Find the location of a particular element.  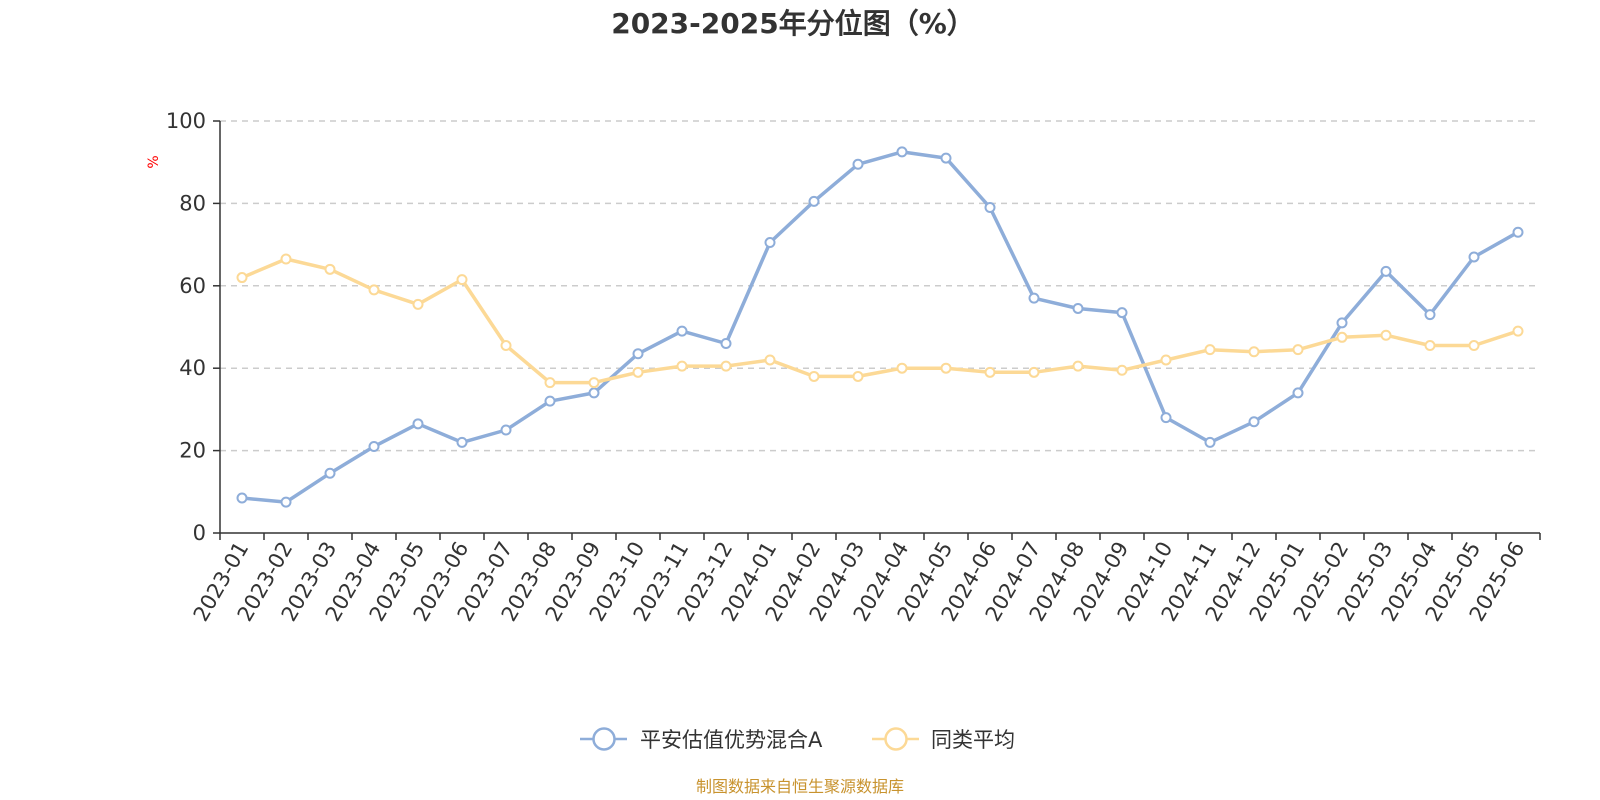

y-tick-label: 0 is located at coordinates (199, 533).